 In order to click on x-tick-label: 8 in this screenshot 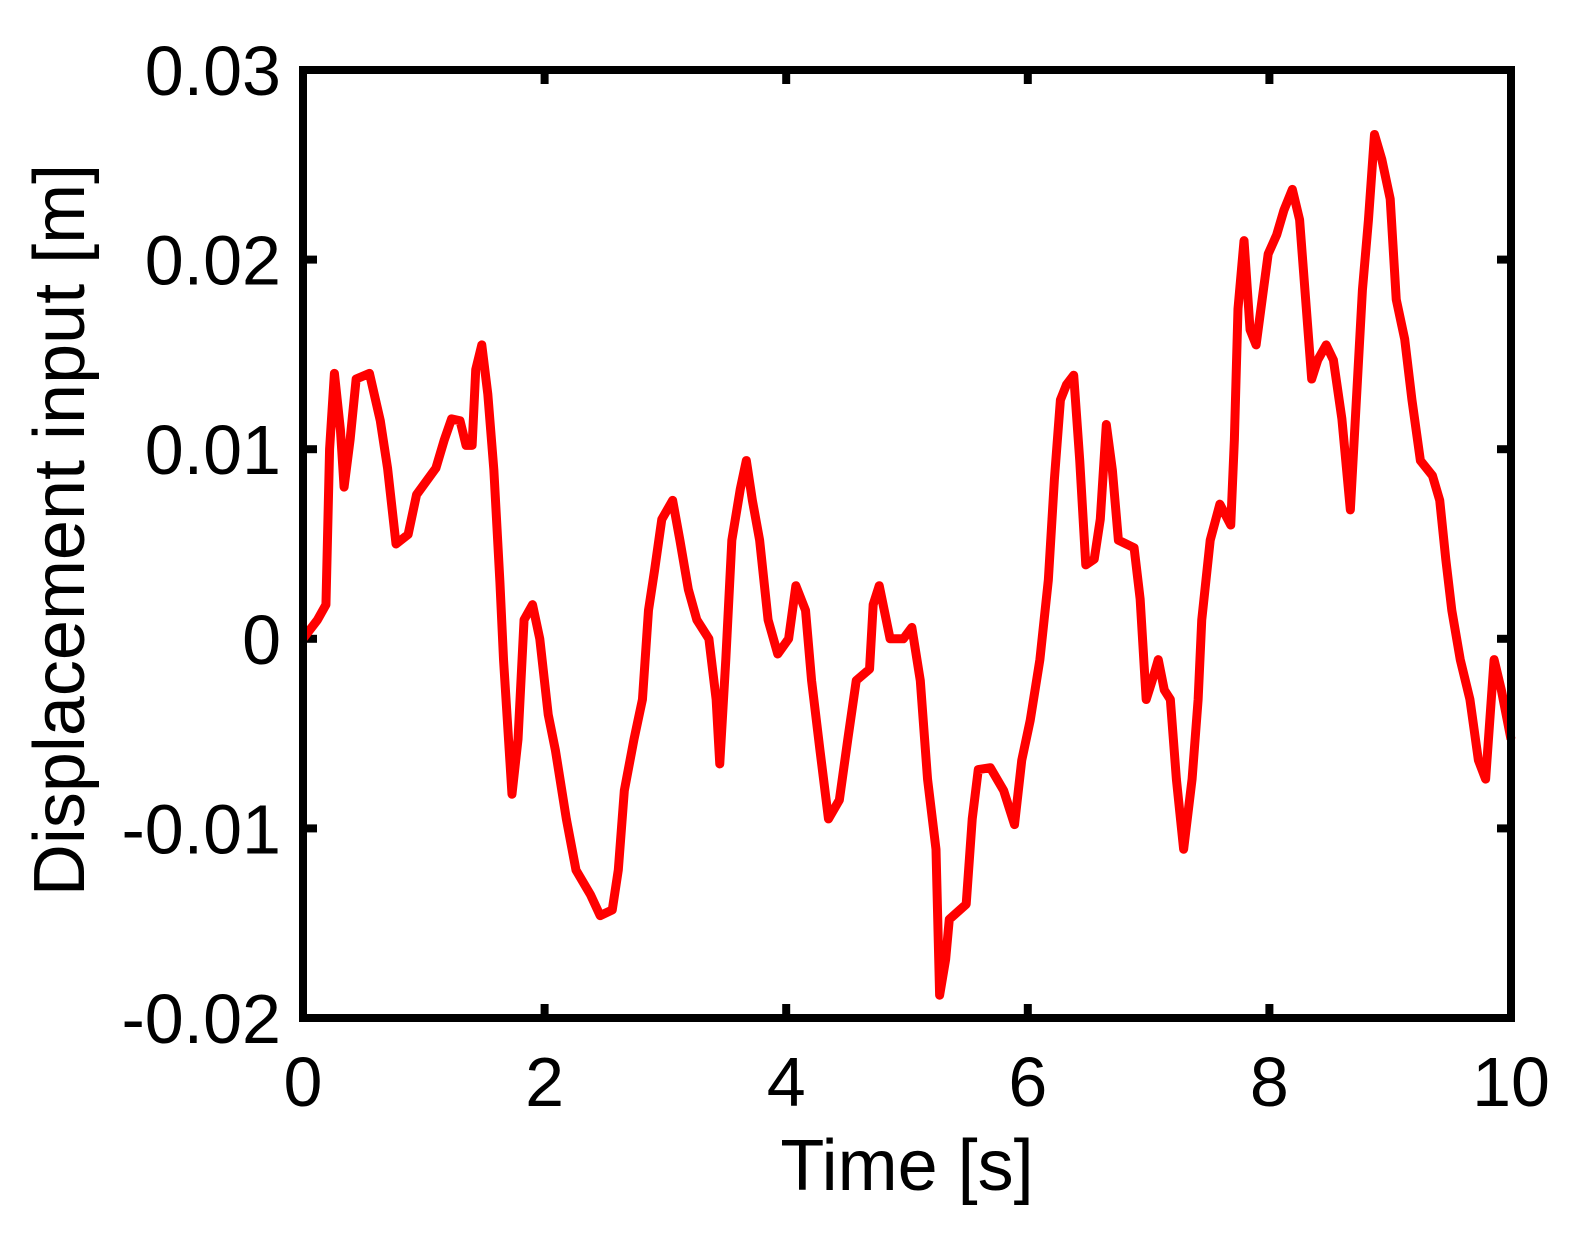, I will do `click(1269, 1082)`.